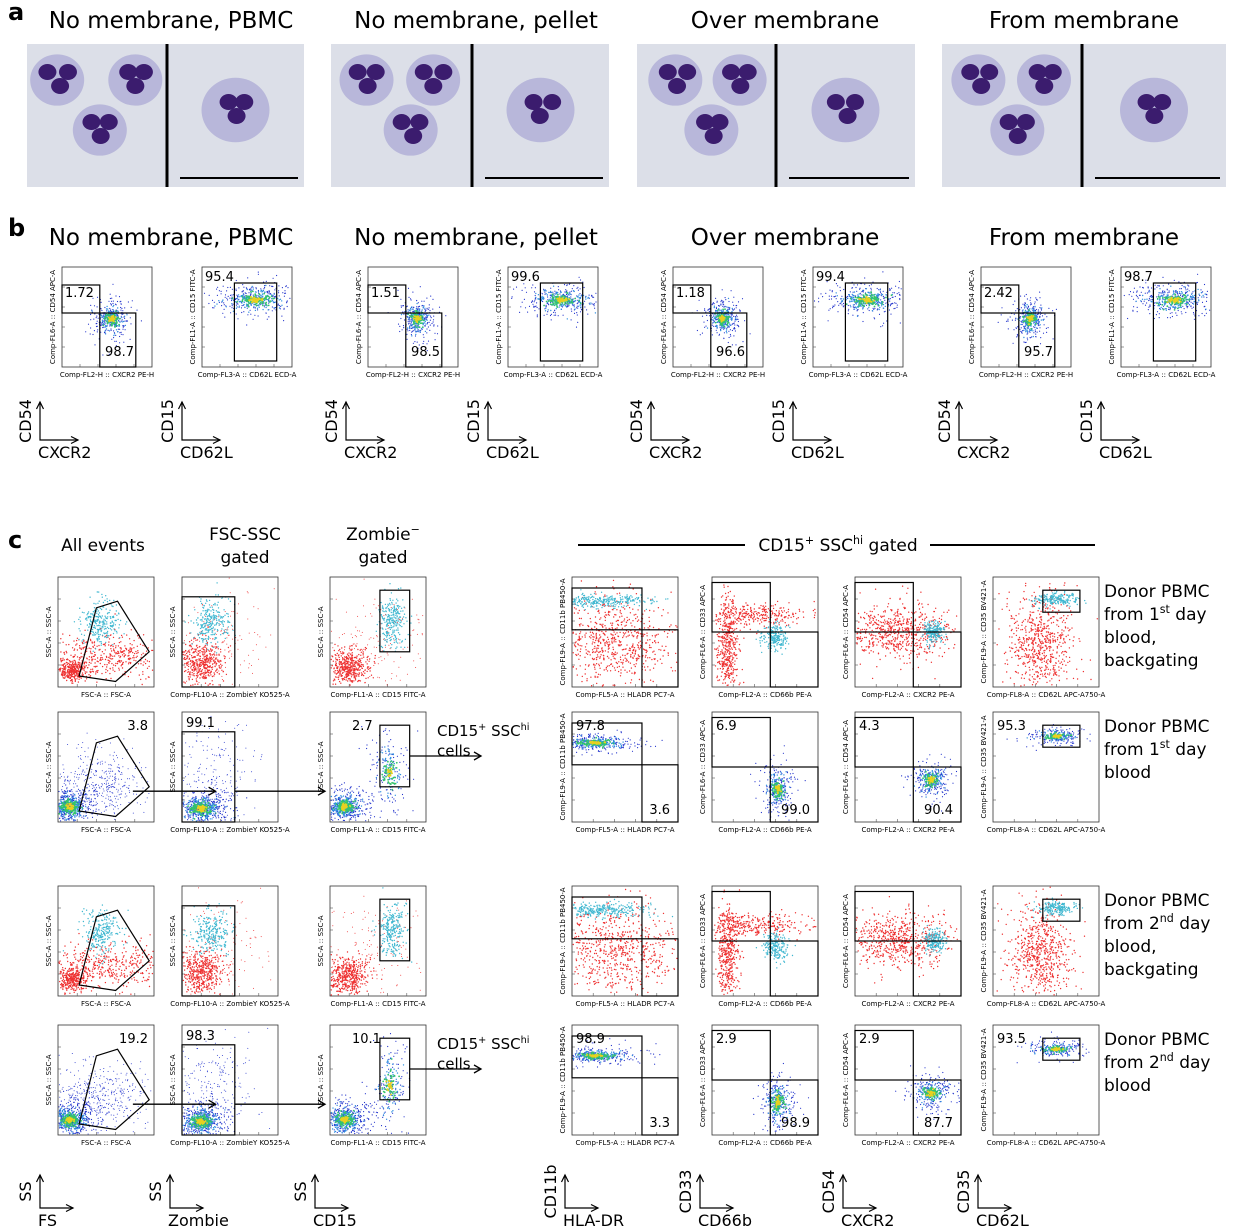  What do you see at coordinates (765, 1143) in the screenshot?
I see `x-axis-name: Comp-FL2-A :: CD66b PE-A` at bounding box center [765, 1143].